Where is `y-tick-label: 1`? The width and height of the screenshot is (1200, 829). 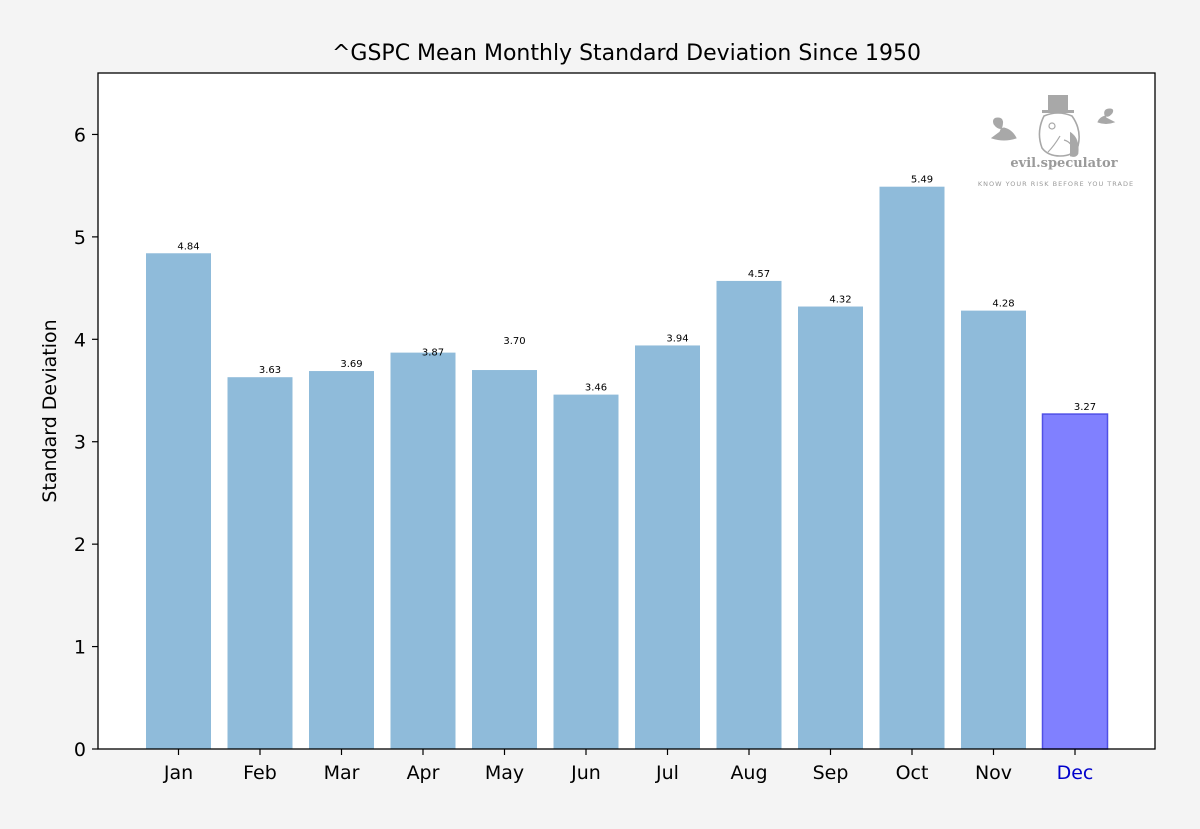 y-tick-label: 1 is located at coordinates (80, 648).